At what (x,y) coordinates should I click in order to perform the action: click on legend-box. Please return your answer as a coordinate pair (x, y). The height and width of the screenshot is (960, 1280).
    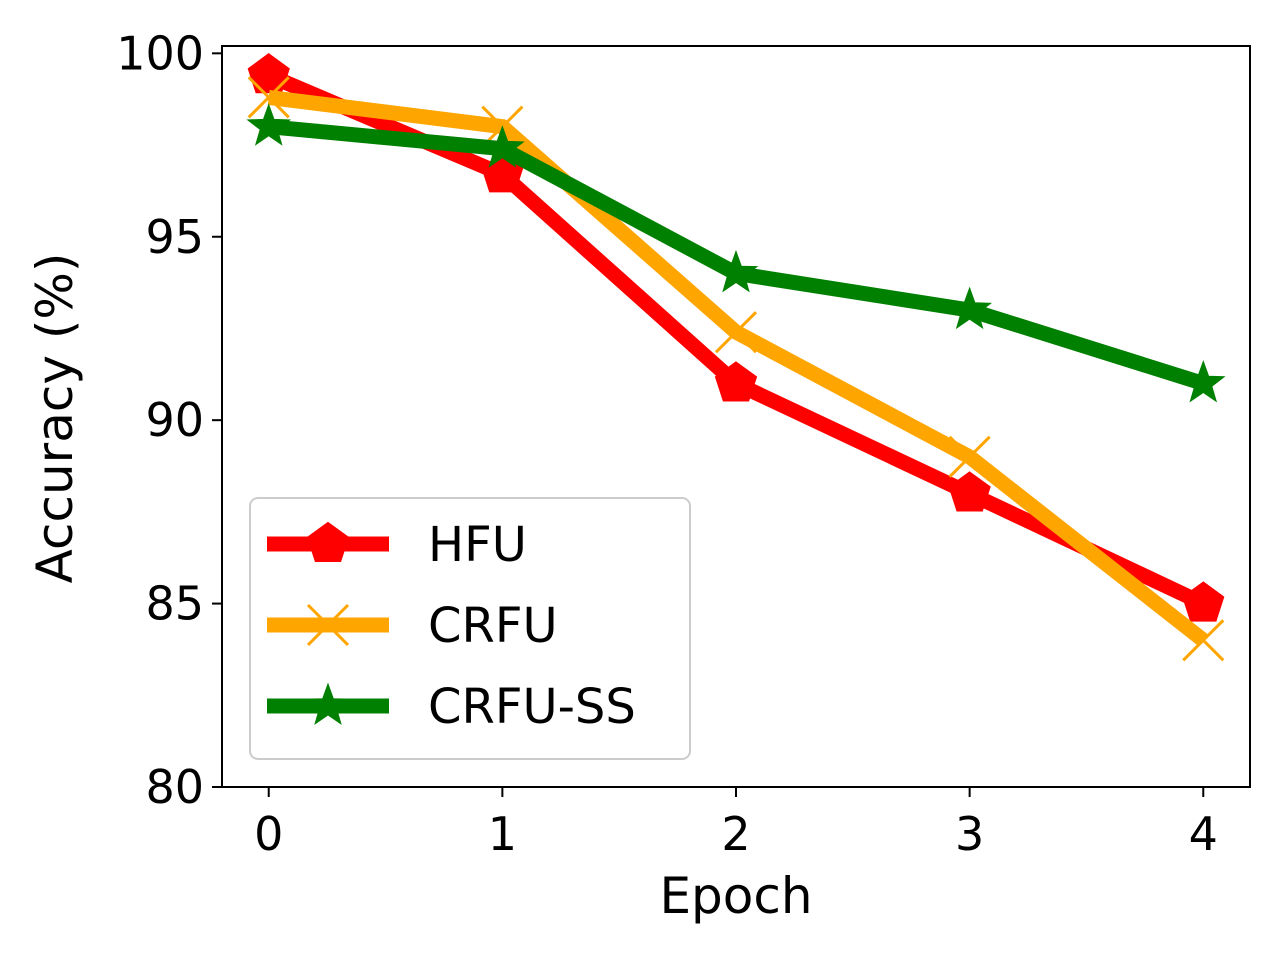
    Looking at the image, I should click on (470, 628).